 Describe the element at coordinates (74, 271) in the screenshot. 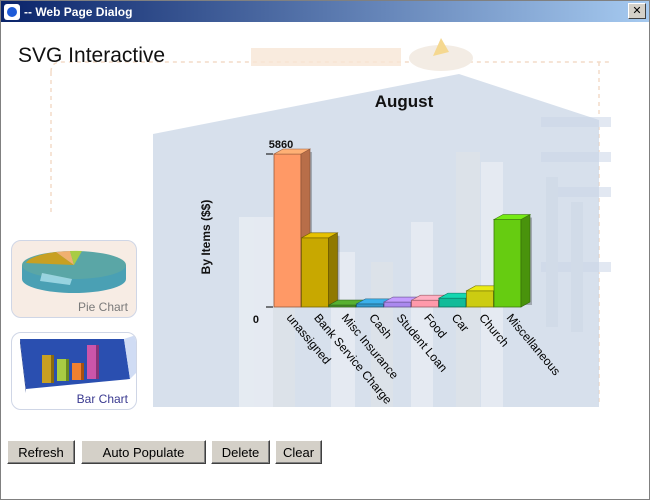

I see `pie-chart-icon` at that location.